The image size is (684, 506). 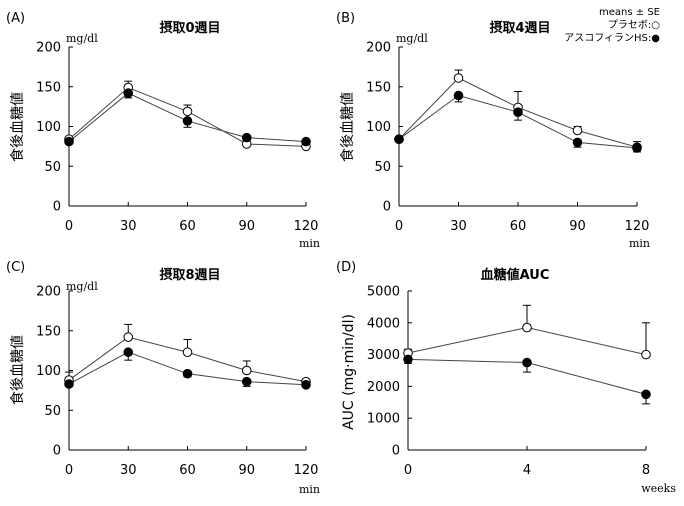 What do you see at coordinates (515, 275) in the screenshot?
I see `chart-title: 血糖値AUC` at bounding box center [515, 275].